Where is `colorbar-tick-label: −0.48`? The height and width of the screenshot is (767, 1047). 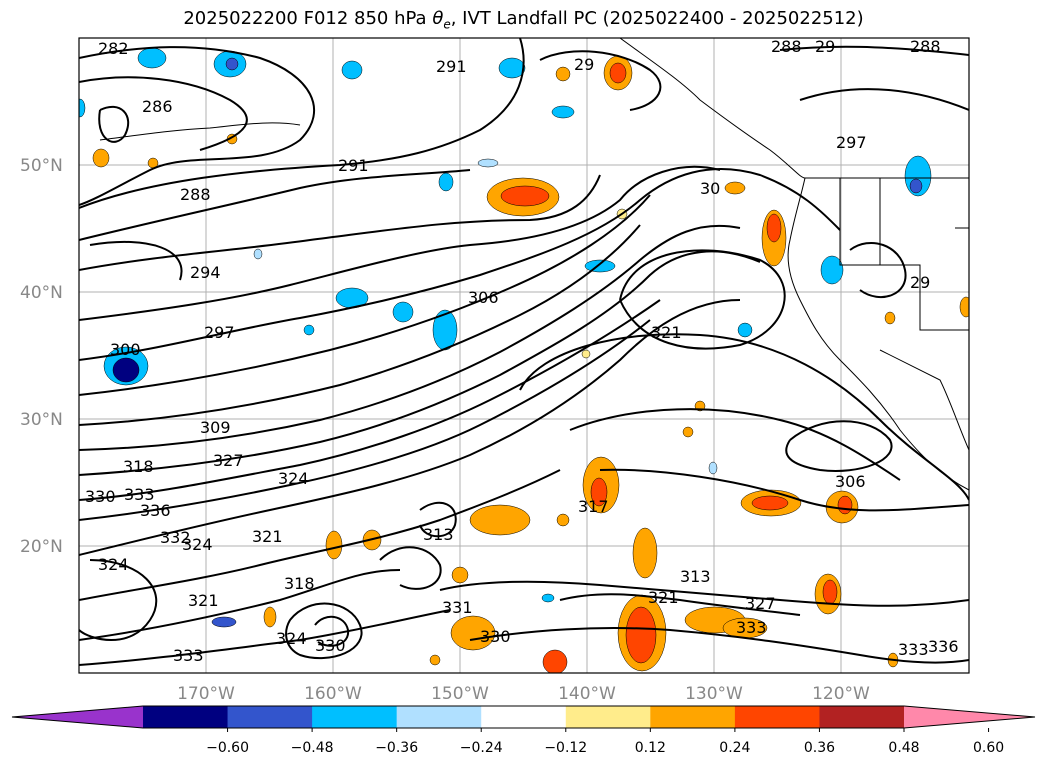 colorbar-tick-label: −0.48 is located at coordinates (312, 748).